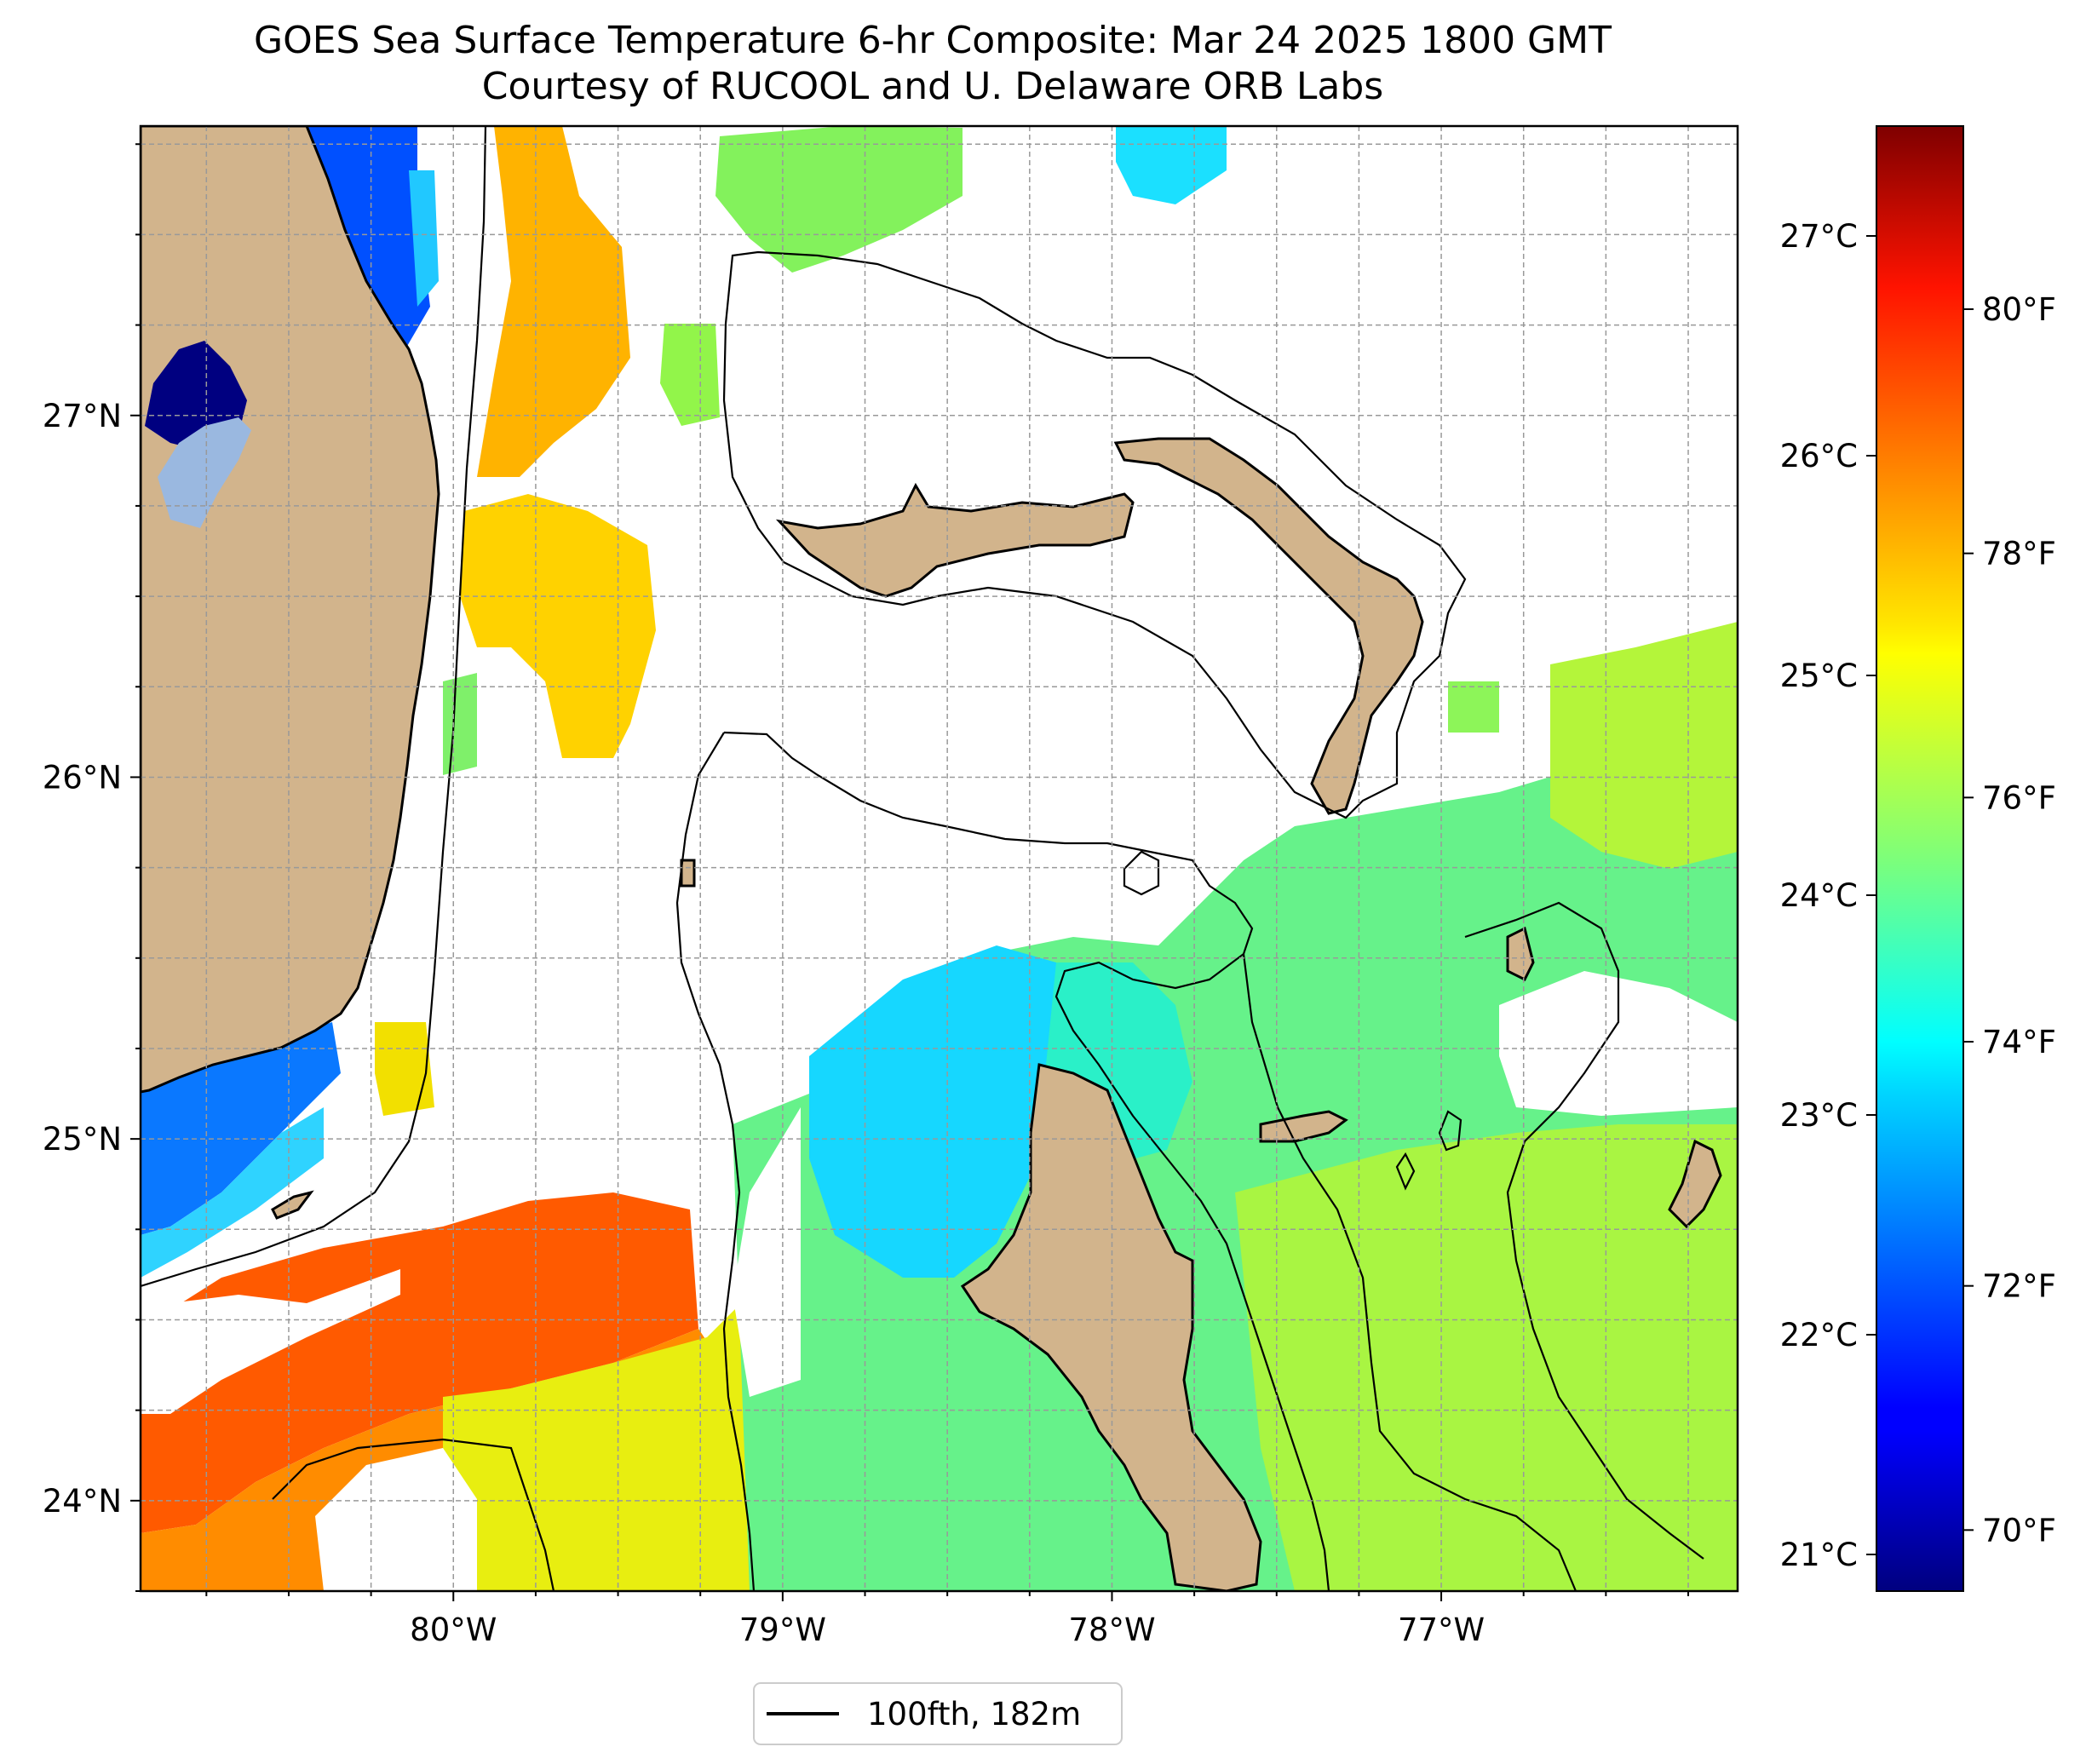 The image size is (2086, 1764). I want to click on contour-rock-lagoon, so click(1141, 873).